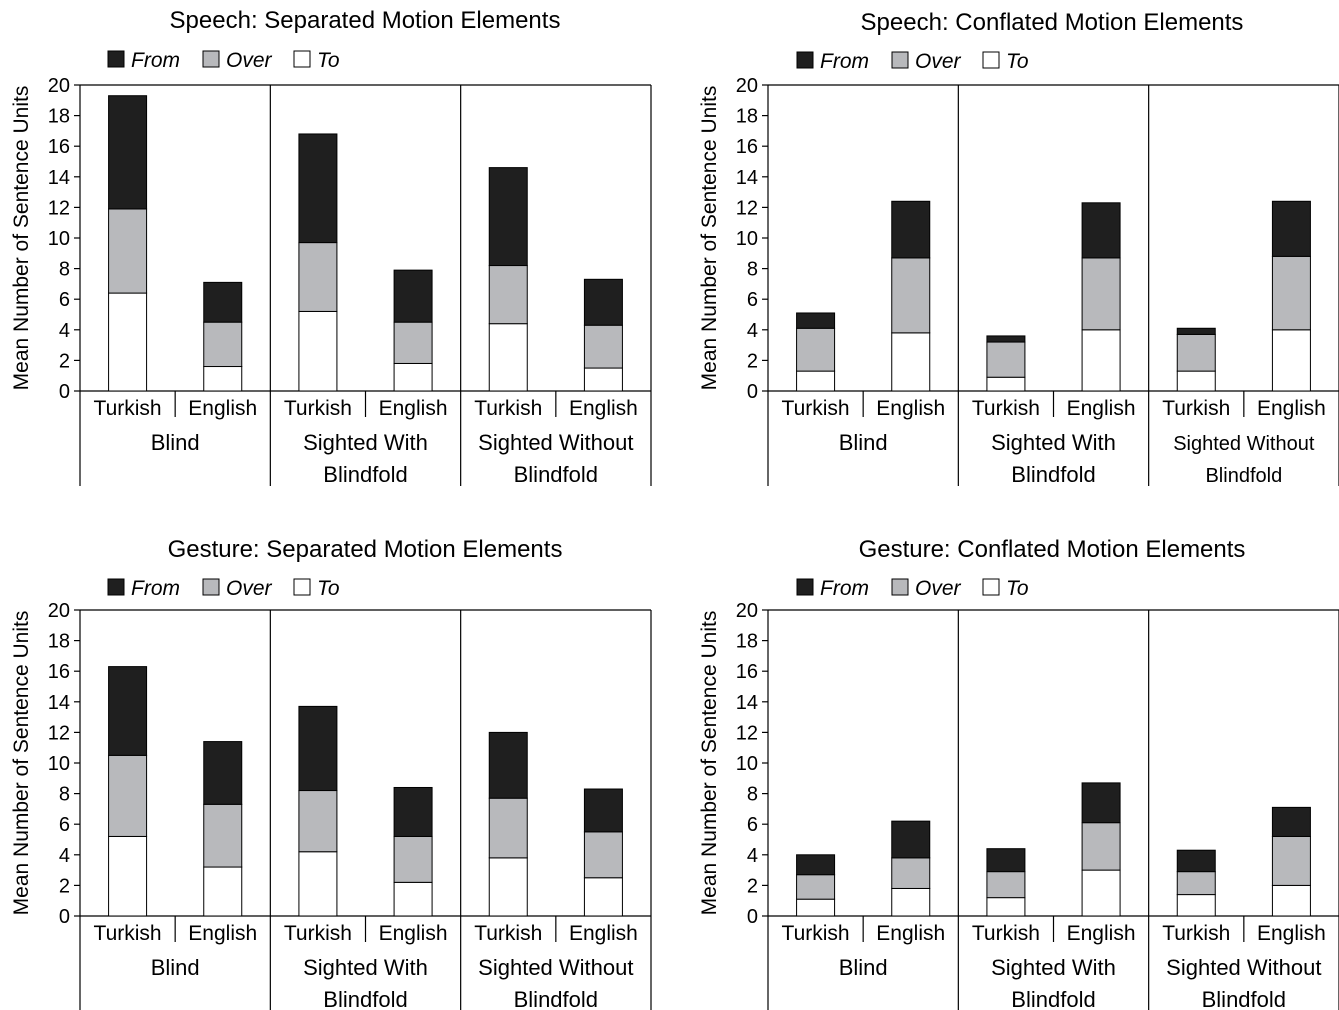 This screenshot has height=1010, width=1339. What do you see at coordinates (365, 549) in the screenshot?
I see `chart-title: Gesture: Separated Motion Elements` at bounding box center [365, 549].